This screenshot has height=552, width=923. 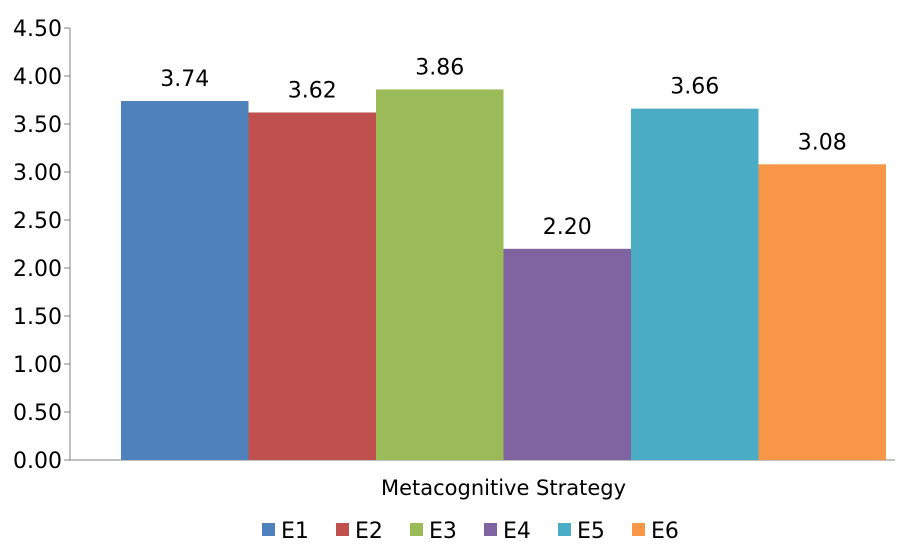 What do you see at coordinates (37, 365) in the screenshot?
I see `y-tick-label: 1.00` at bounding box center [37, 365].